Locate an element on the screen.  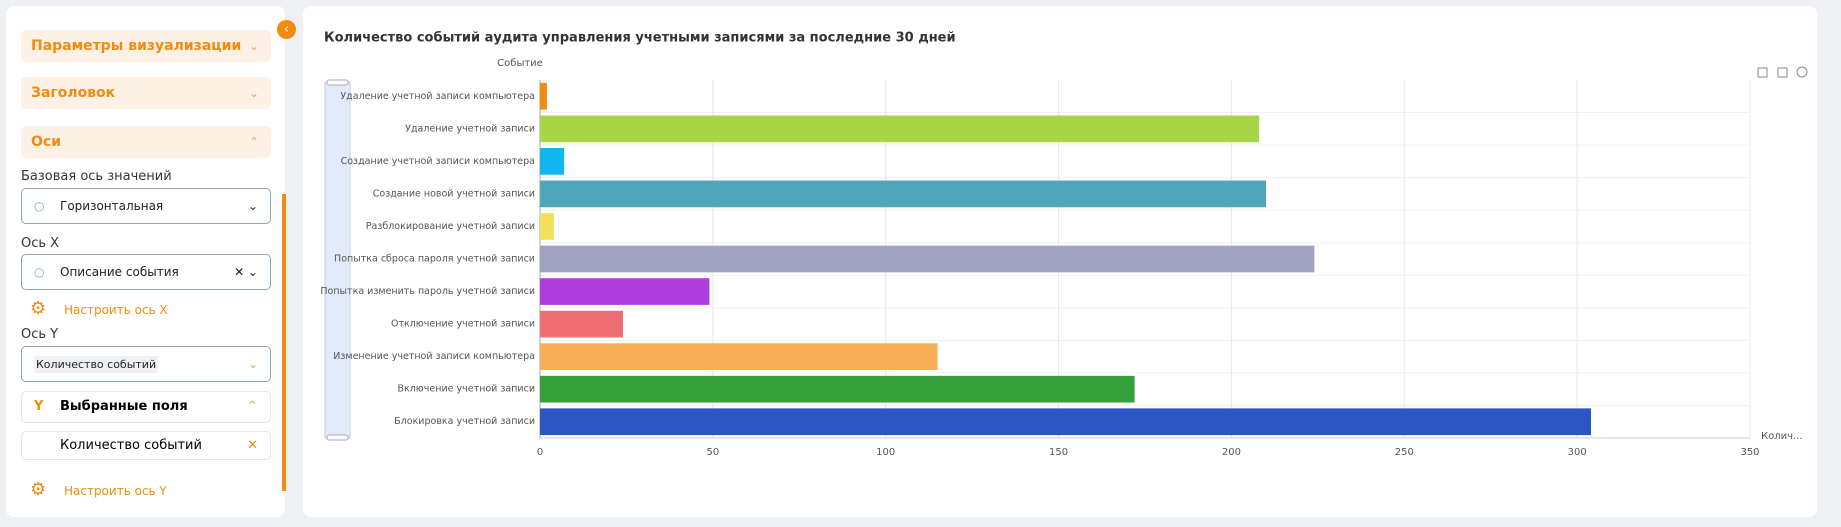
field-label: Ось Y is located at coordinates (40, 334).